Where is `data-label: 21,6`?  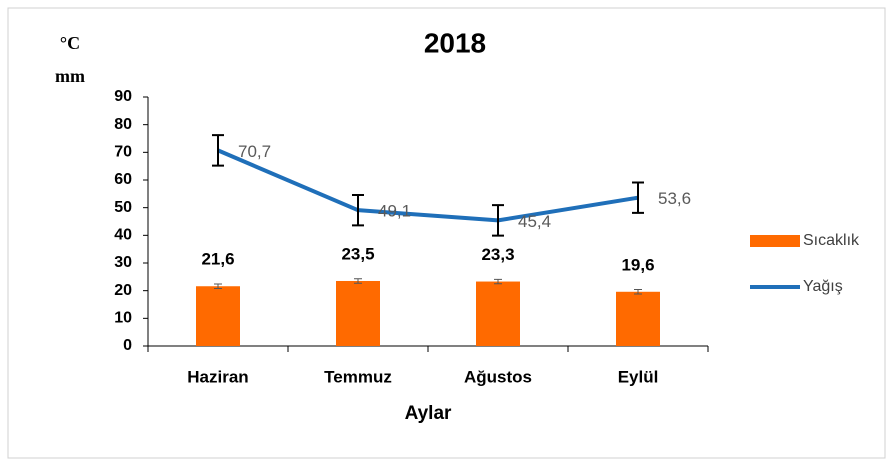 data-label: 21,6 is located at coordinates (217, 259).